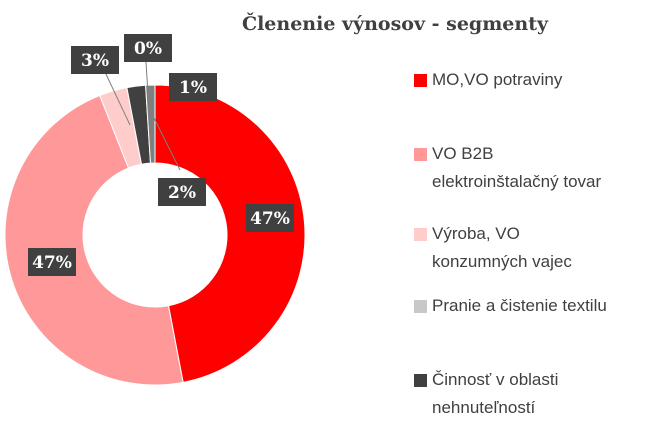 The width and height of the screenshot is (672, 422). I want to click on data-label: 3%, so click(95, 61).